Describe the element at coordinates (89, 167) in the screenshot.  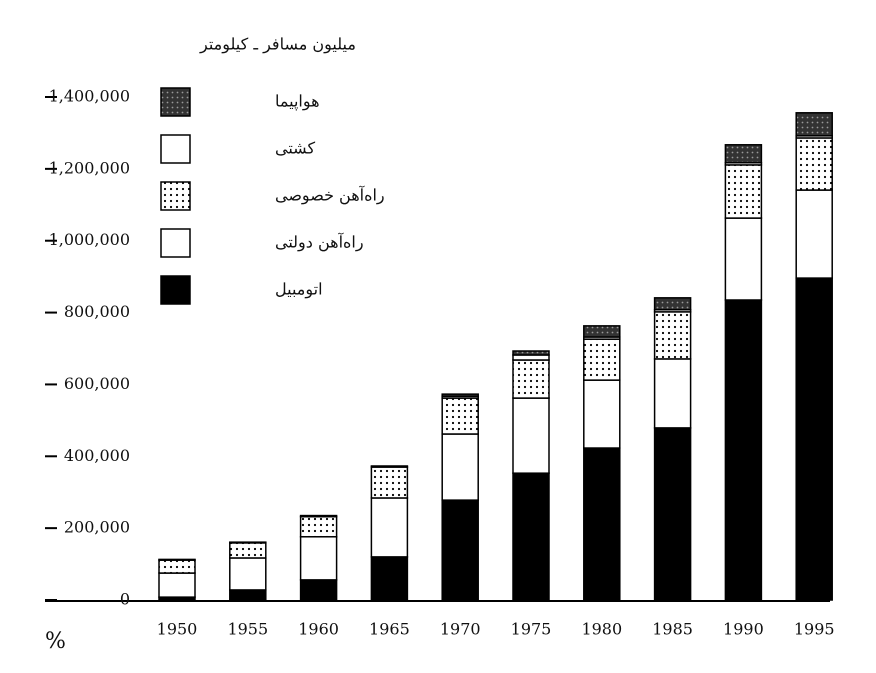
I see `y-tick-label: 1,200,000` at that location.